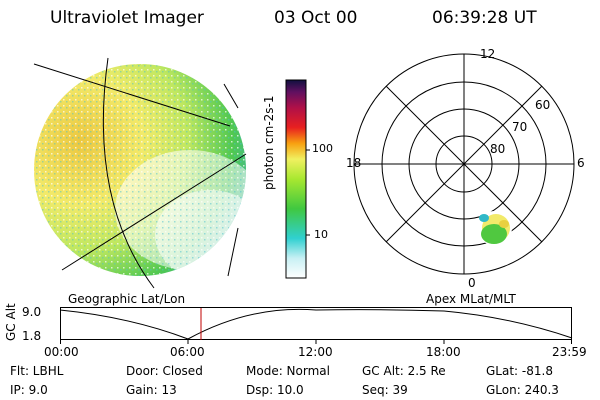 This screenshot has width=600, height=400. I want to click on info-gc-alt: GC Alt: 2.5 Re, so click(404, 371).